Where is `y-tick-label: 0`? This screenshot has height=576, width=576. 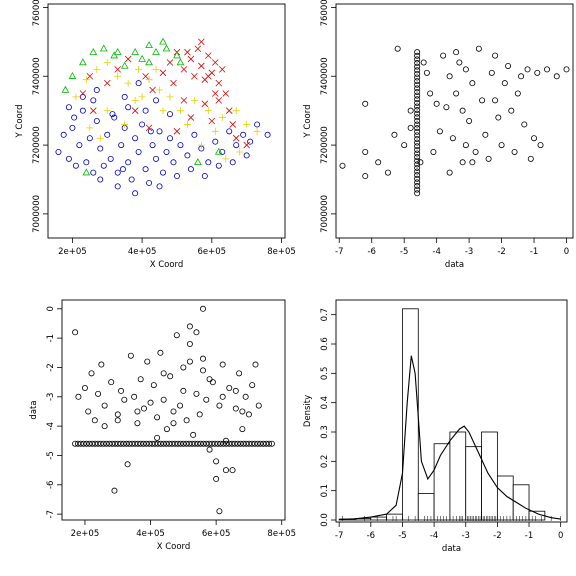
y-tick-label: 0 is located at coordinates (51, 308).